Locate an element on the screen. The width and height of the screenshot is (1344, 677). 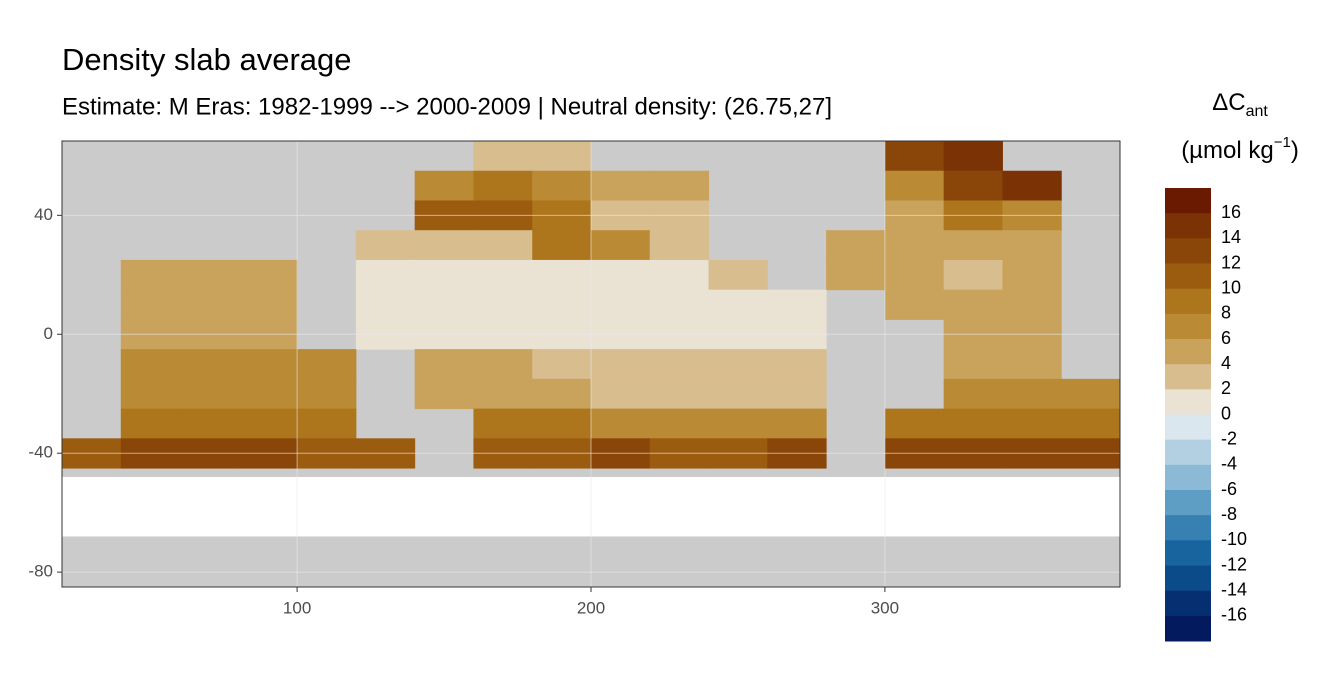
legend-label: 4 is located at coordinates (1226, 363).